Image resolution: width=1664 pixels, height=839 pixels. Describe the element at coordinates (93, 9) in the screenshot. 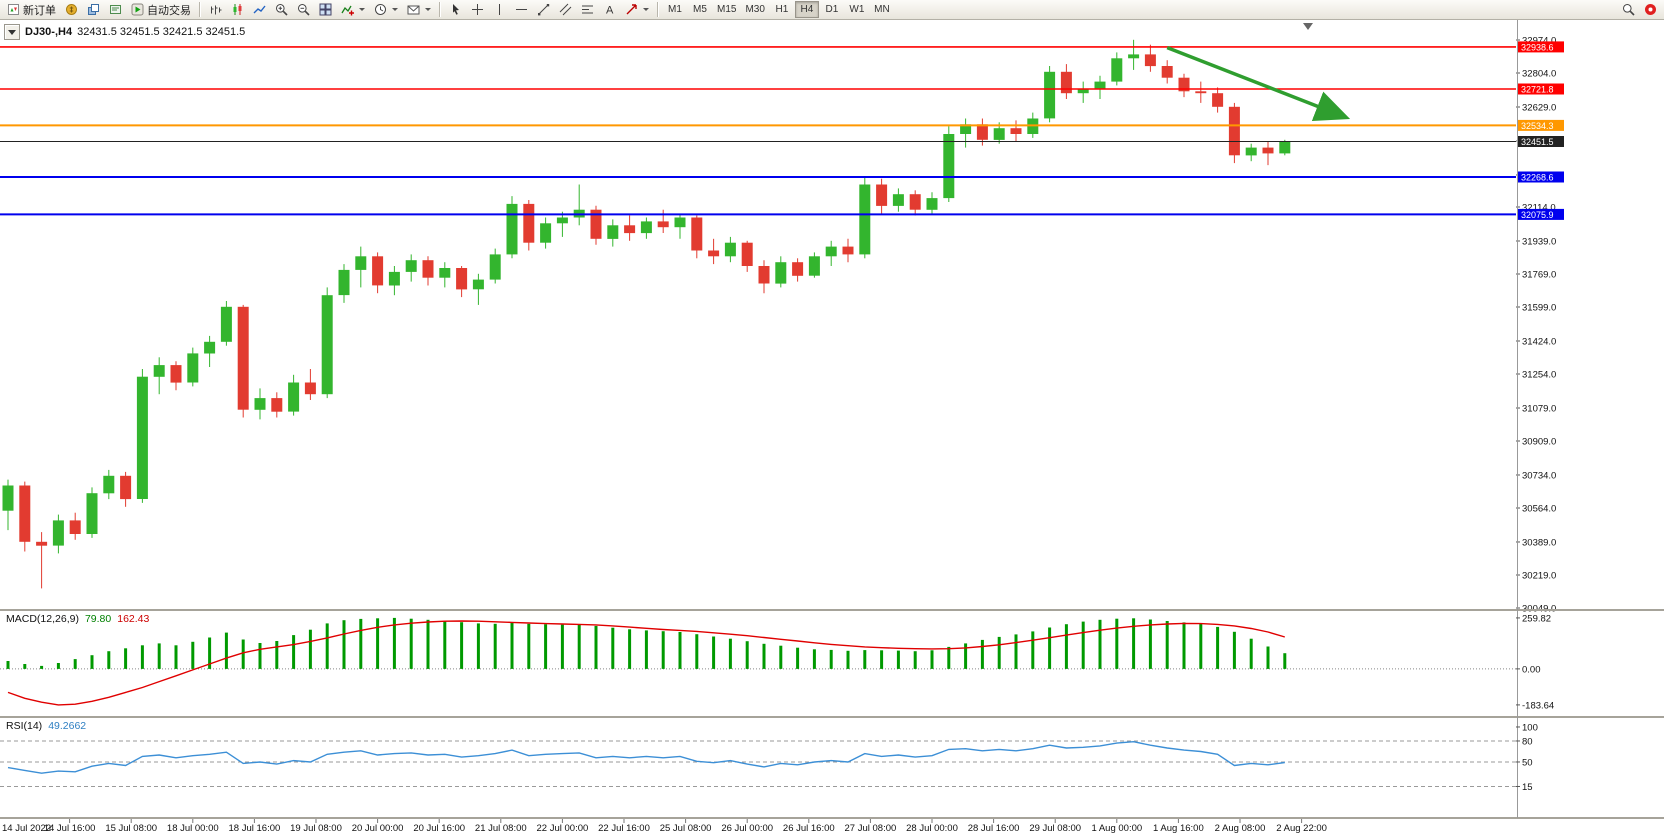

I see `profiles-button` at that location.